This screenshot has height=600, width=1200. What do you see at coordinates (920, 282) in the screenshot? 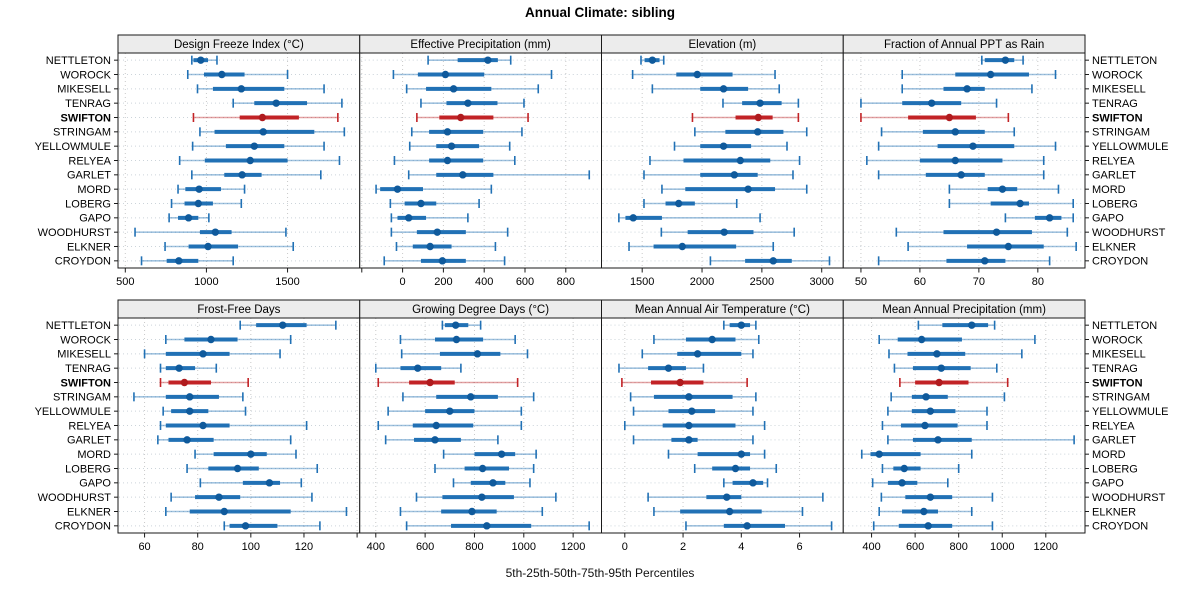
I see `axis-tick-label: 60` at bounding box center [920, 282].